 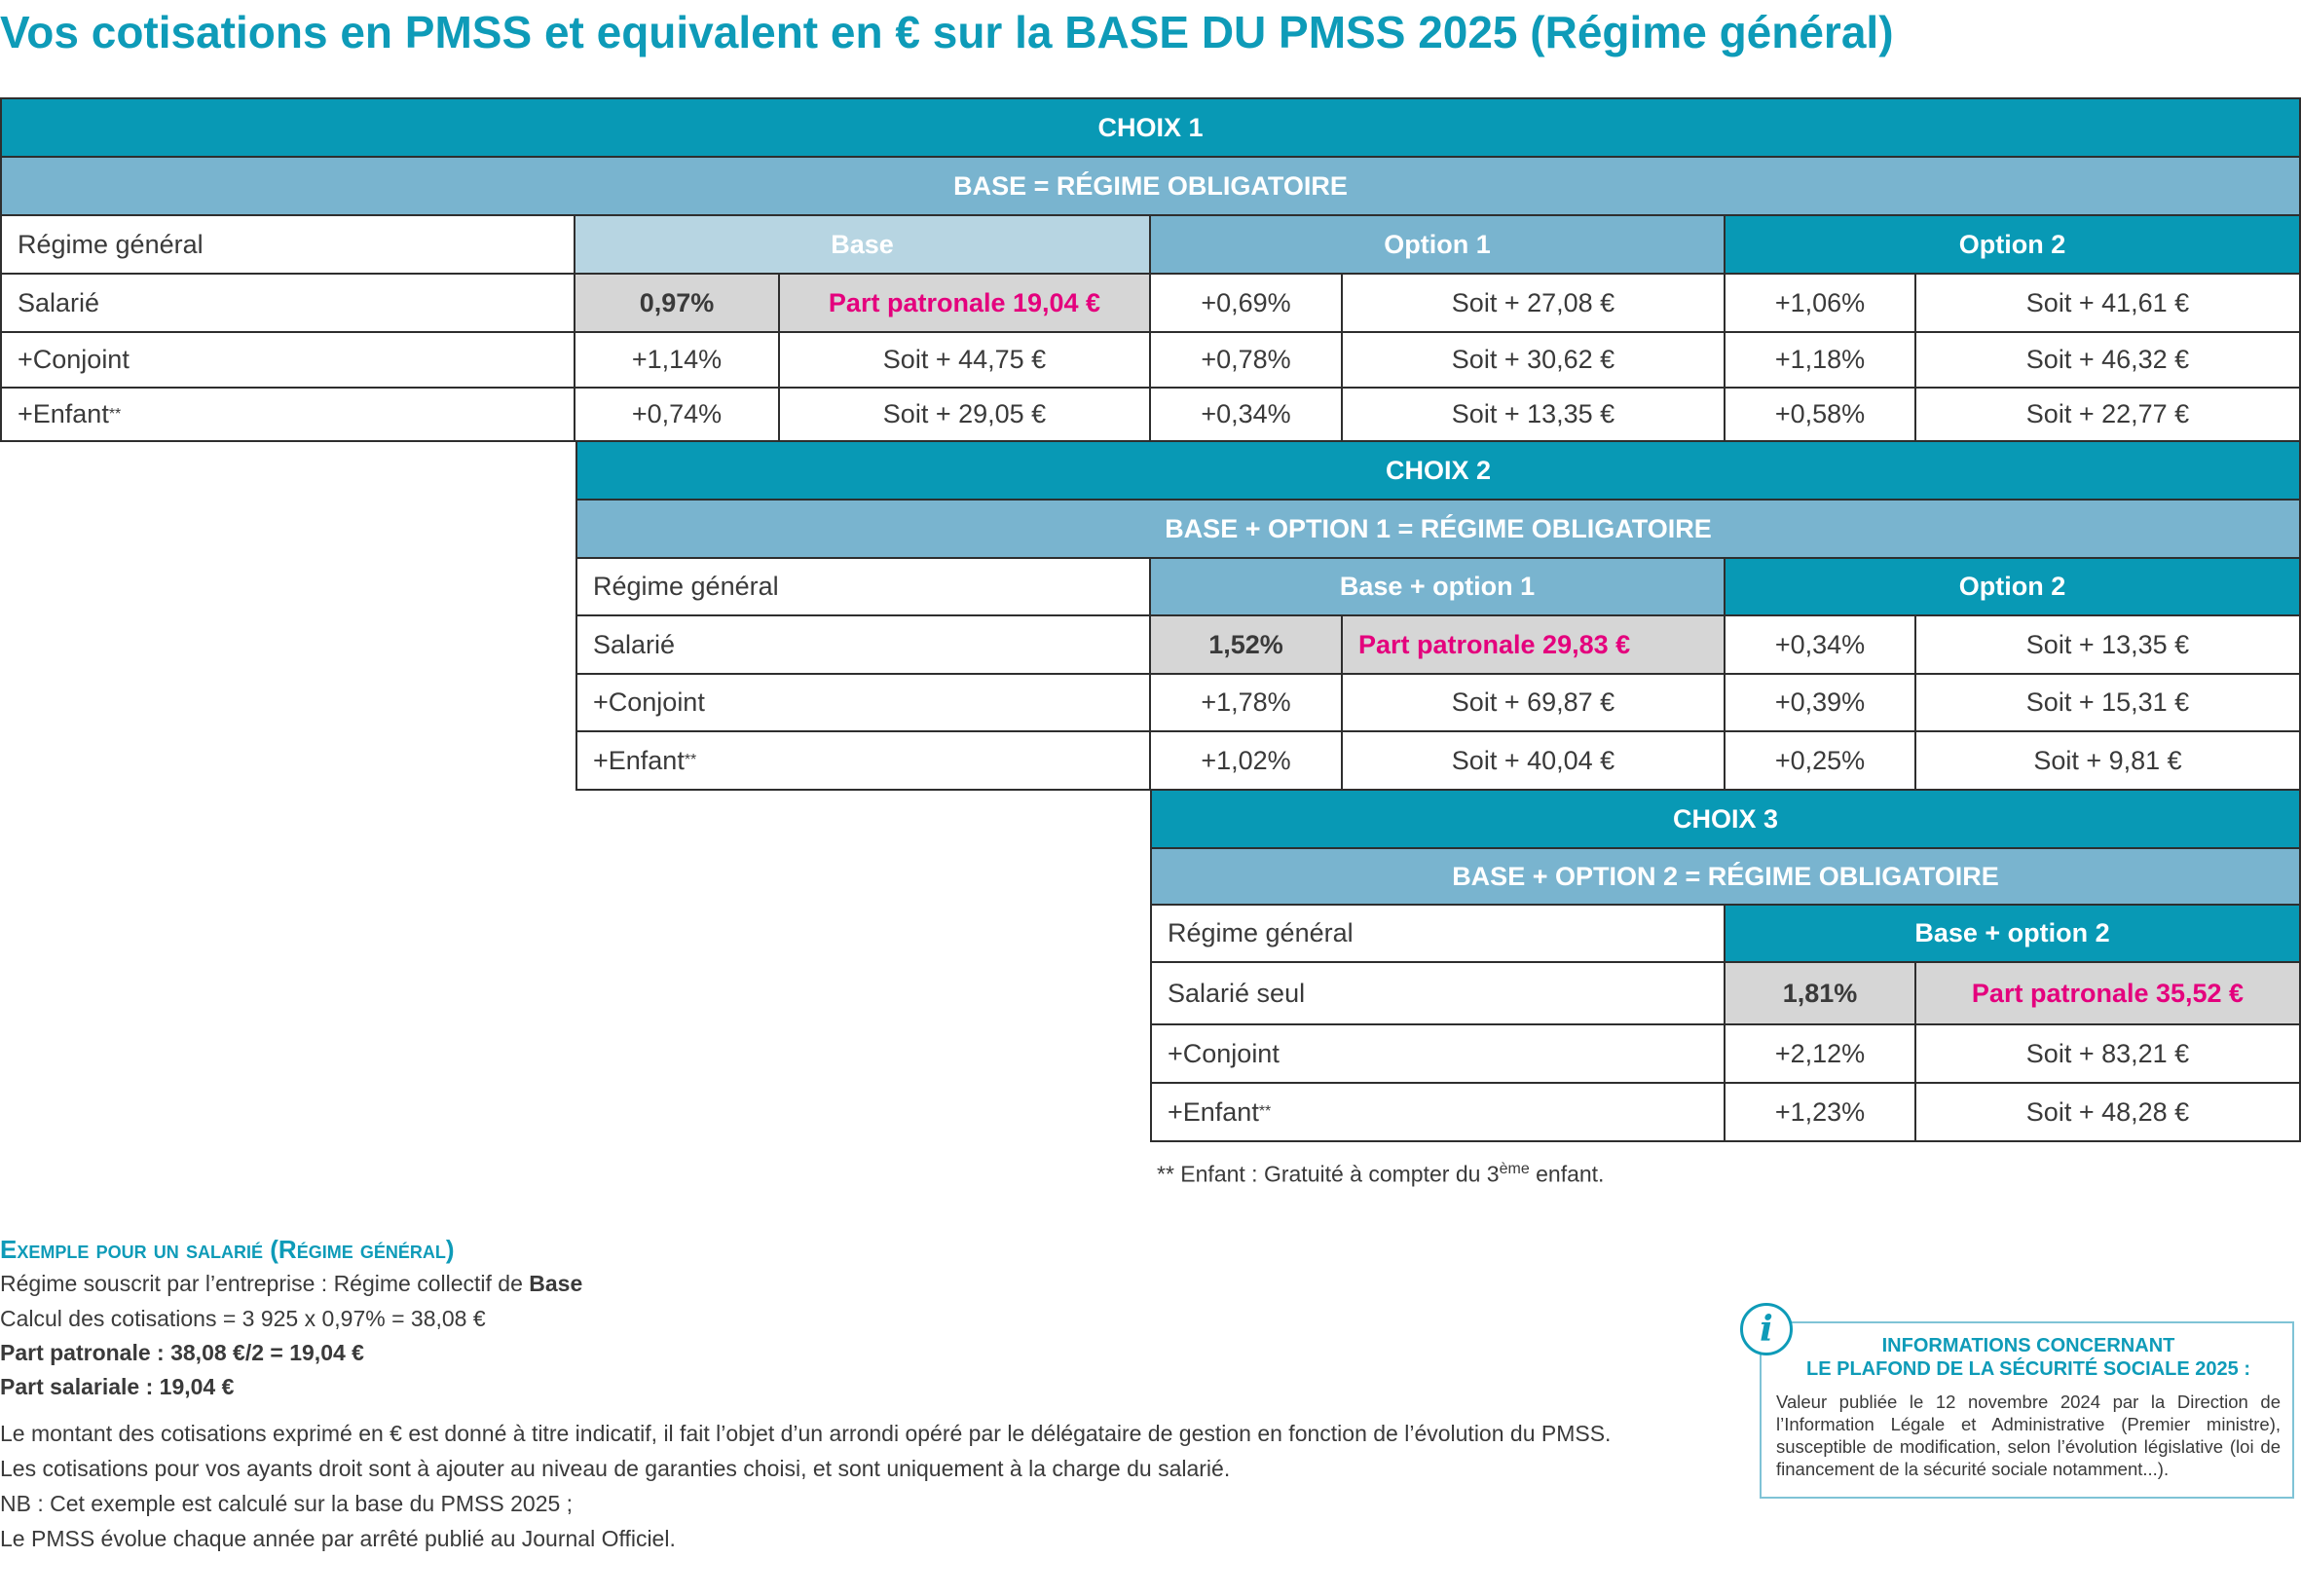 I want to click on info-box, so click(x=2027, y=1410).